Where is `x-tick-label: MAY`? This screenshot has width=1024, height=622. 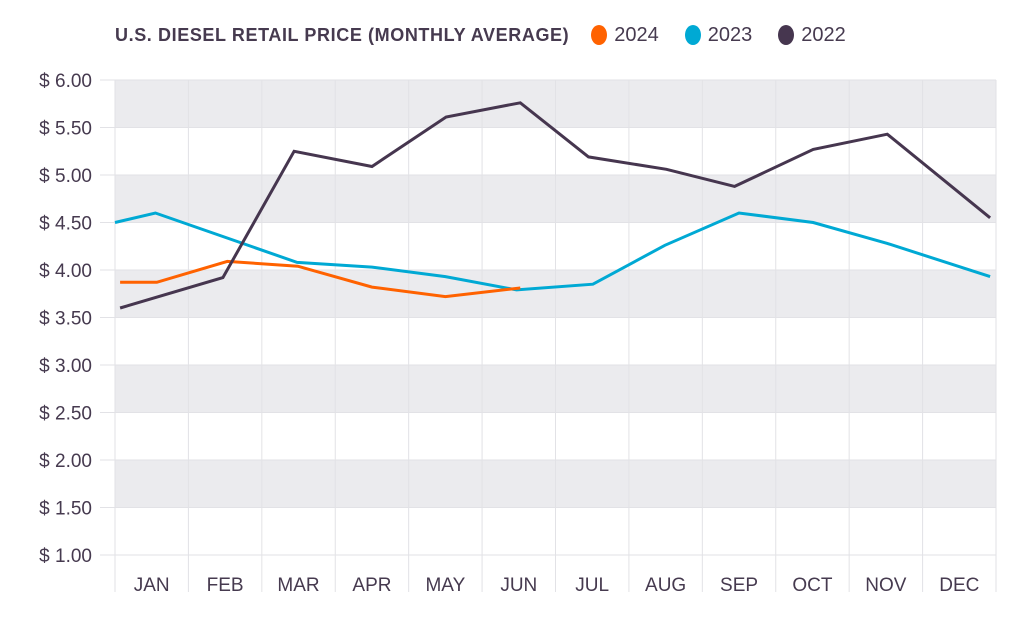 x-tick-label: MAY is located at coordinates (445, 585).